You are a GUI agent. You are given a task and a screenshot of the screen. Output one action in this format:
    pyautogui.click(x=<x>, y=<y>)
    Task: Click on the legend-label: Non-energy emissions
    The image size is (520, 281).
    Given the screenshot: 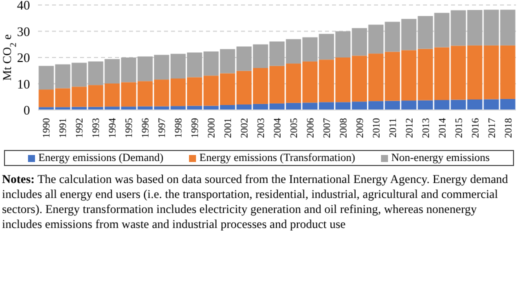 What is the action you would take?
    pyautogui.click(x=440, y=158)
    